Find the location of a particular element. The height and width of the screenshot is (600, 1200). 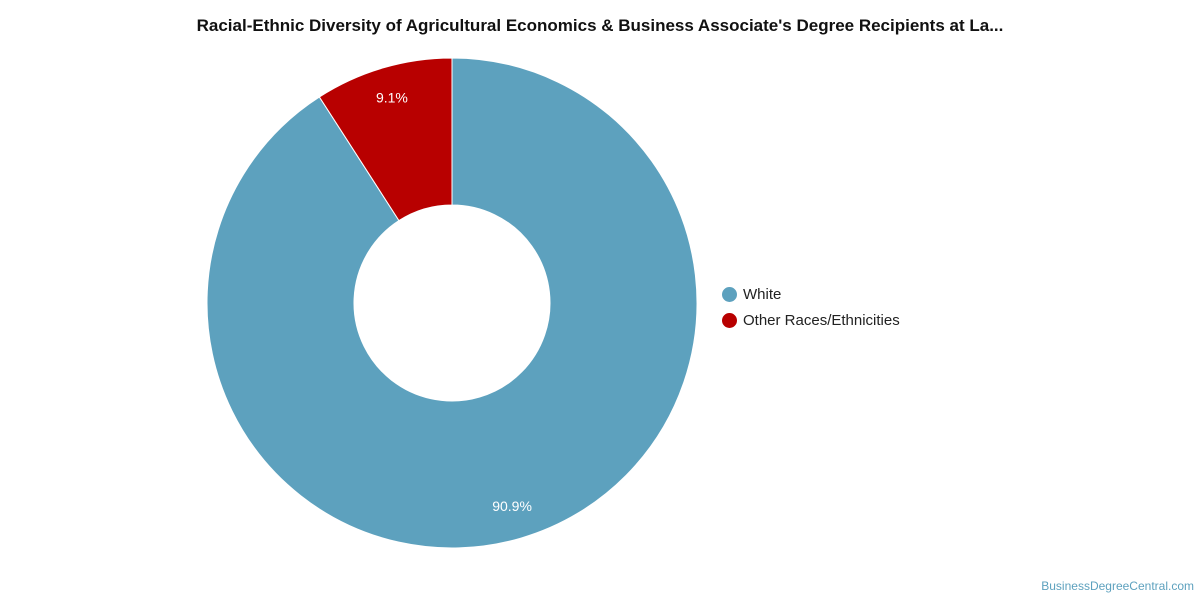

legend-label-white: White is located at coordinates (762, 294).